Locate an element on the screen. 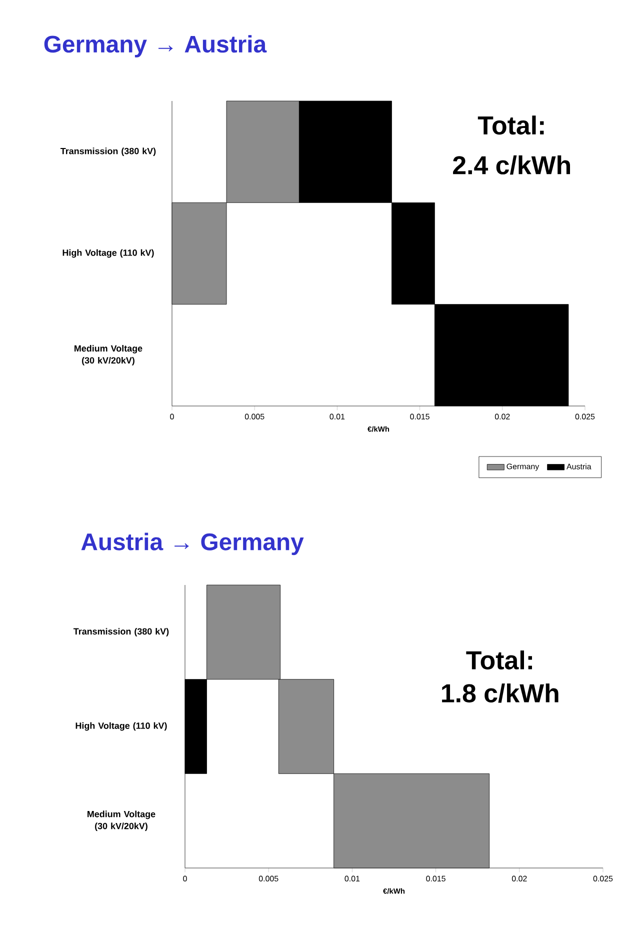 Image resolution: width=633 pixels, height=942 pixels. chart-title: Germany → Austria is located at coordinates (155, 46).